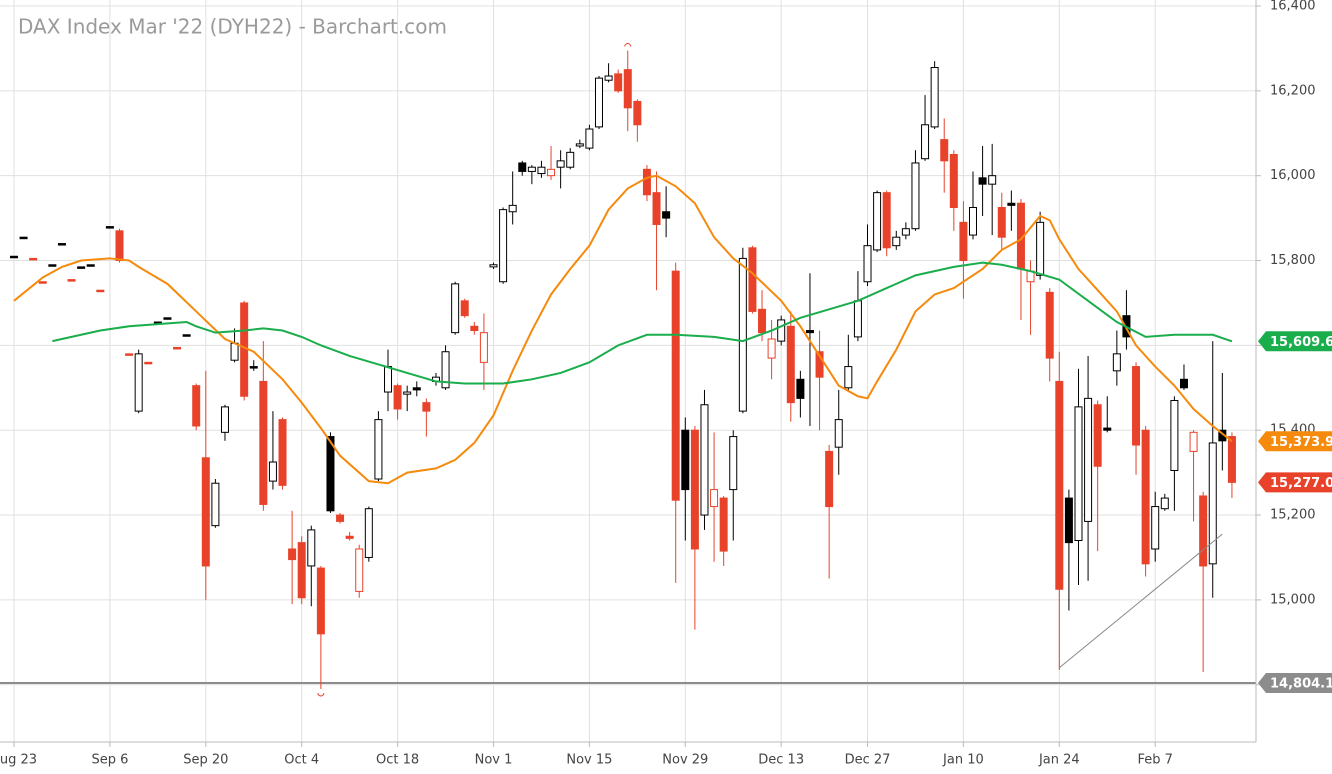  I want to click on y-tick-label: 15,000, so click(1293, 599).